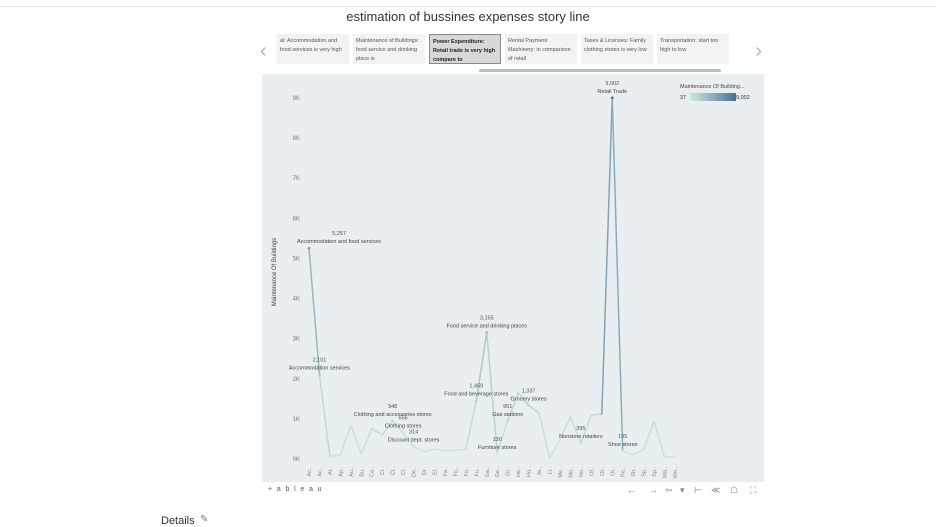 The width and height of the screenshot is (936, 527). Describe the element at coordinates (204, 519) in the screenshot. I see `pencil-icon: ✎` at that location.